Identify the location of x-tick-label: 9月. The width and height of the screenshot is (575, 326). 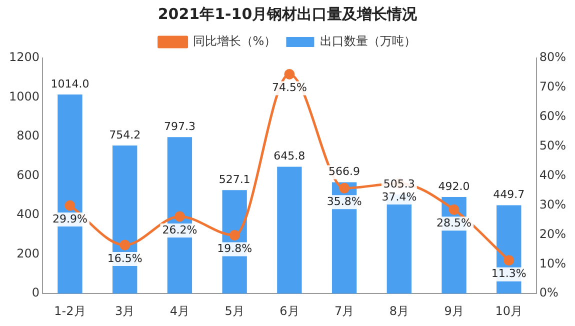
(454, 311).